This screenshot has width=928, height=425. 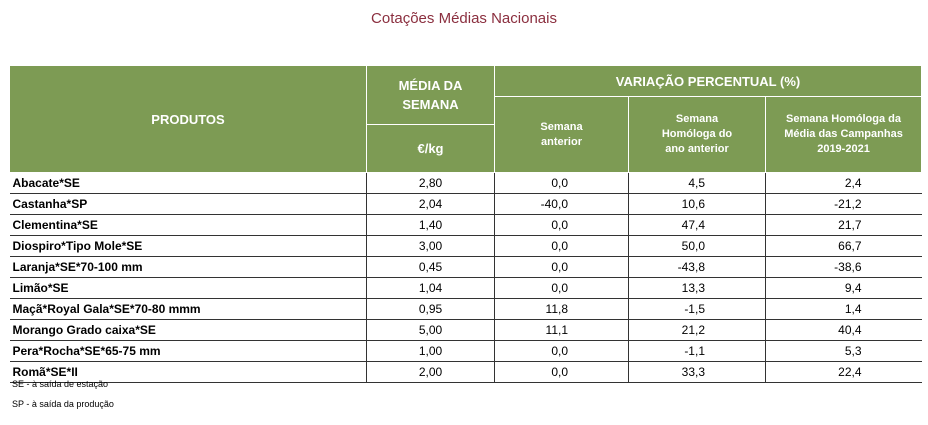 What do you see at coordinates (188, 119) in the screenshot?
I see `header-produtos: PRODUTOS` at bounding box center [188, 119].